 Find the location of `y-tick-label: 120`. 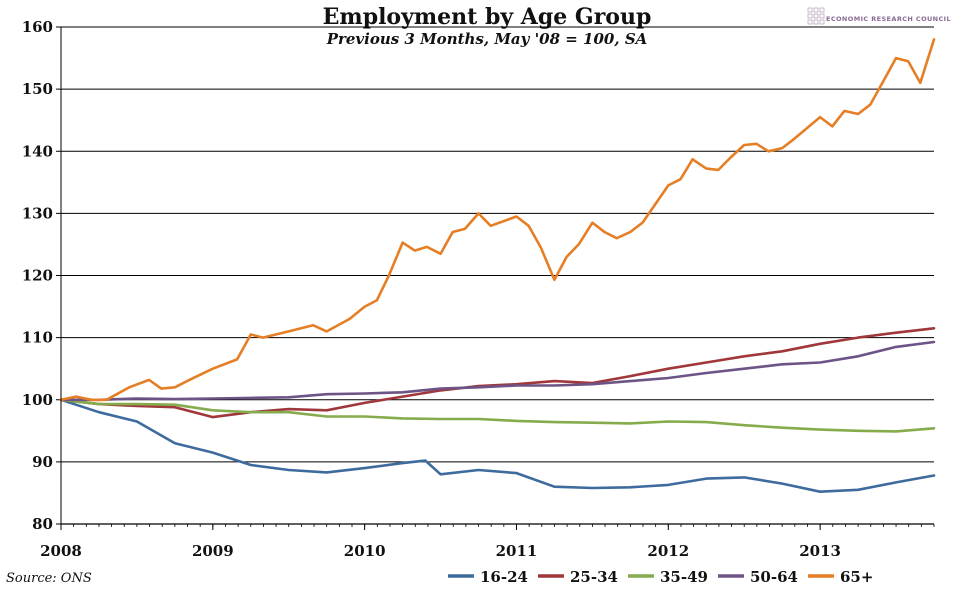

y-tick-label: 120 is located at coordinates (37, 276).